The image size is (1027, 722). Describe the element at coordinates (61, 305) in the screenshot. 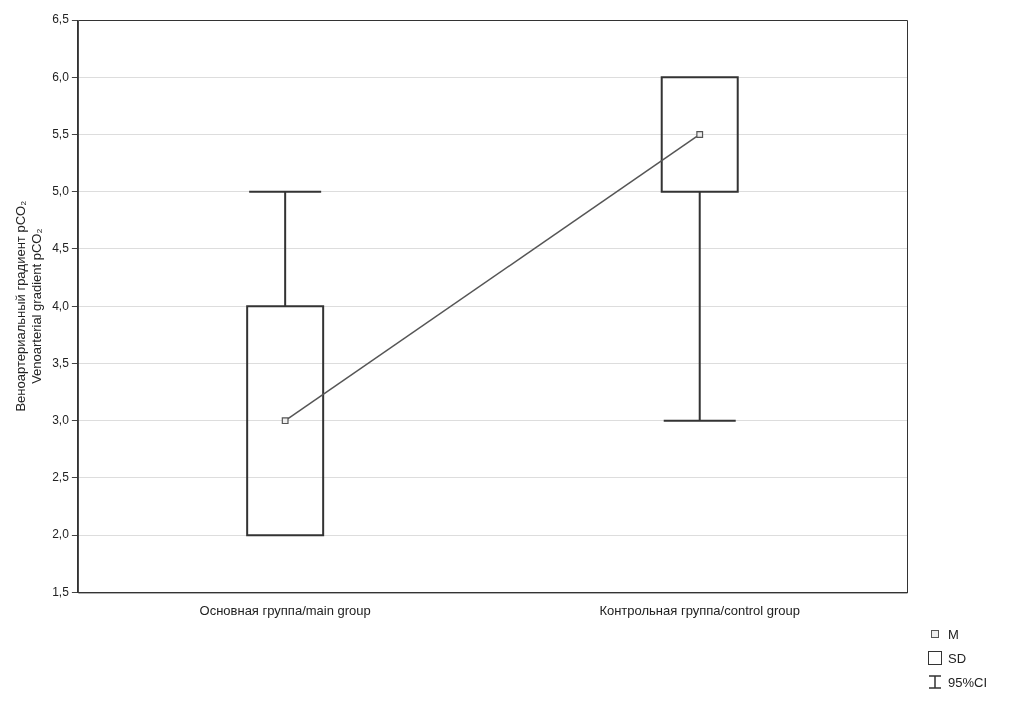

I see `y-tick-label: 4,0` at that location.